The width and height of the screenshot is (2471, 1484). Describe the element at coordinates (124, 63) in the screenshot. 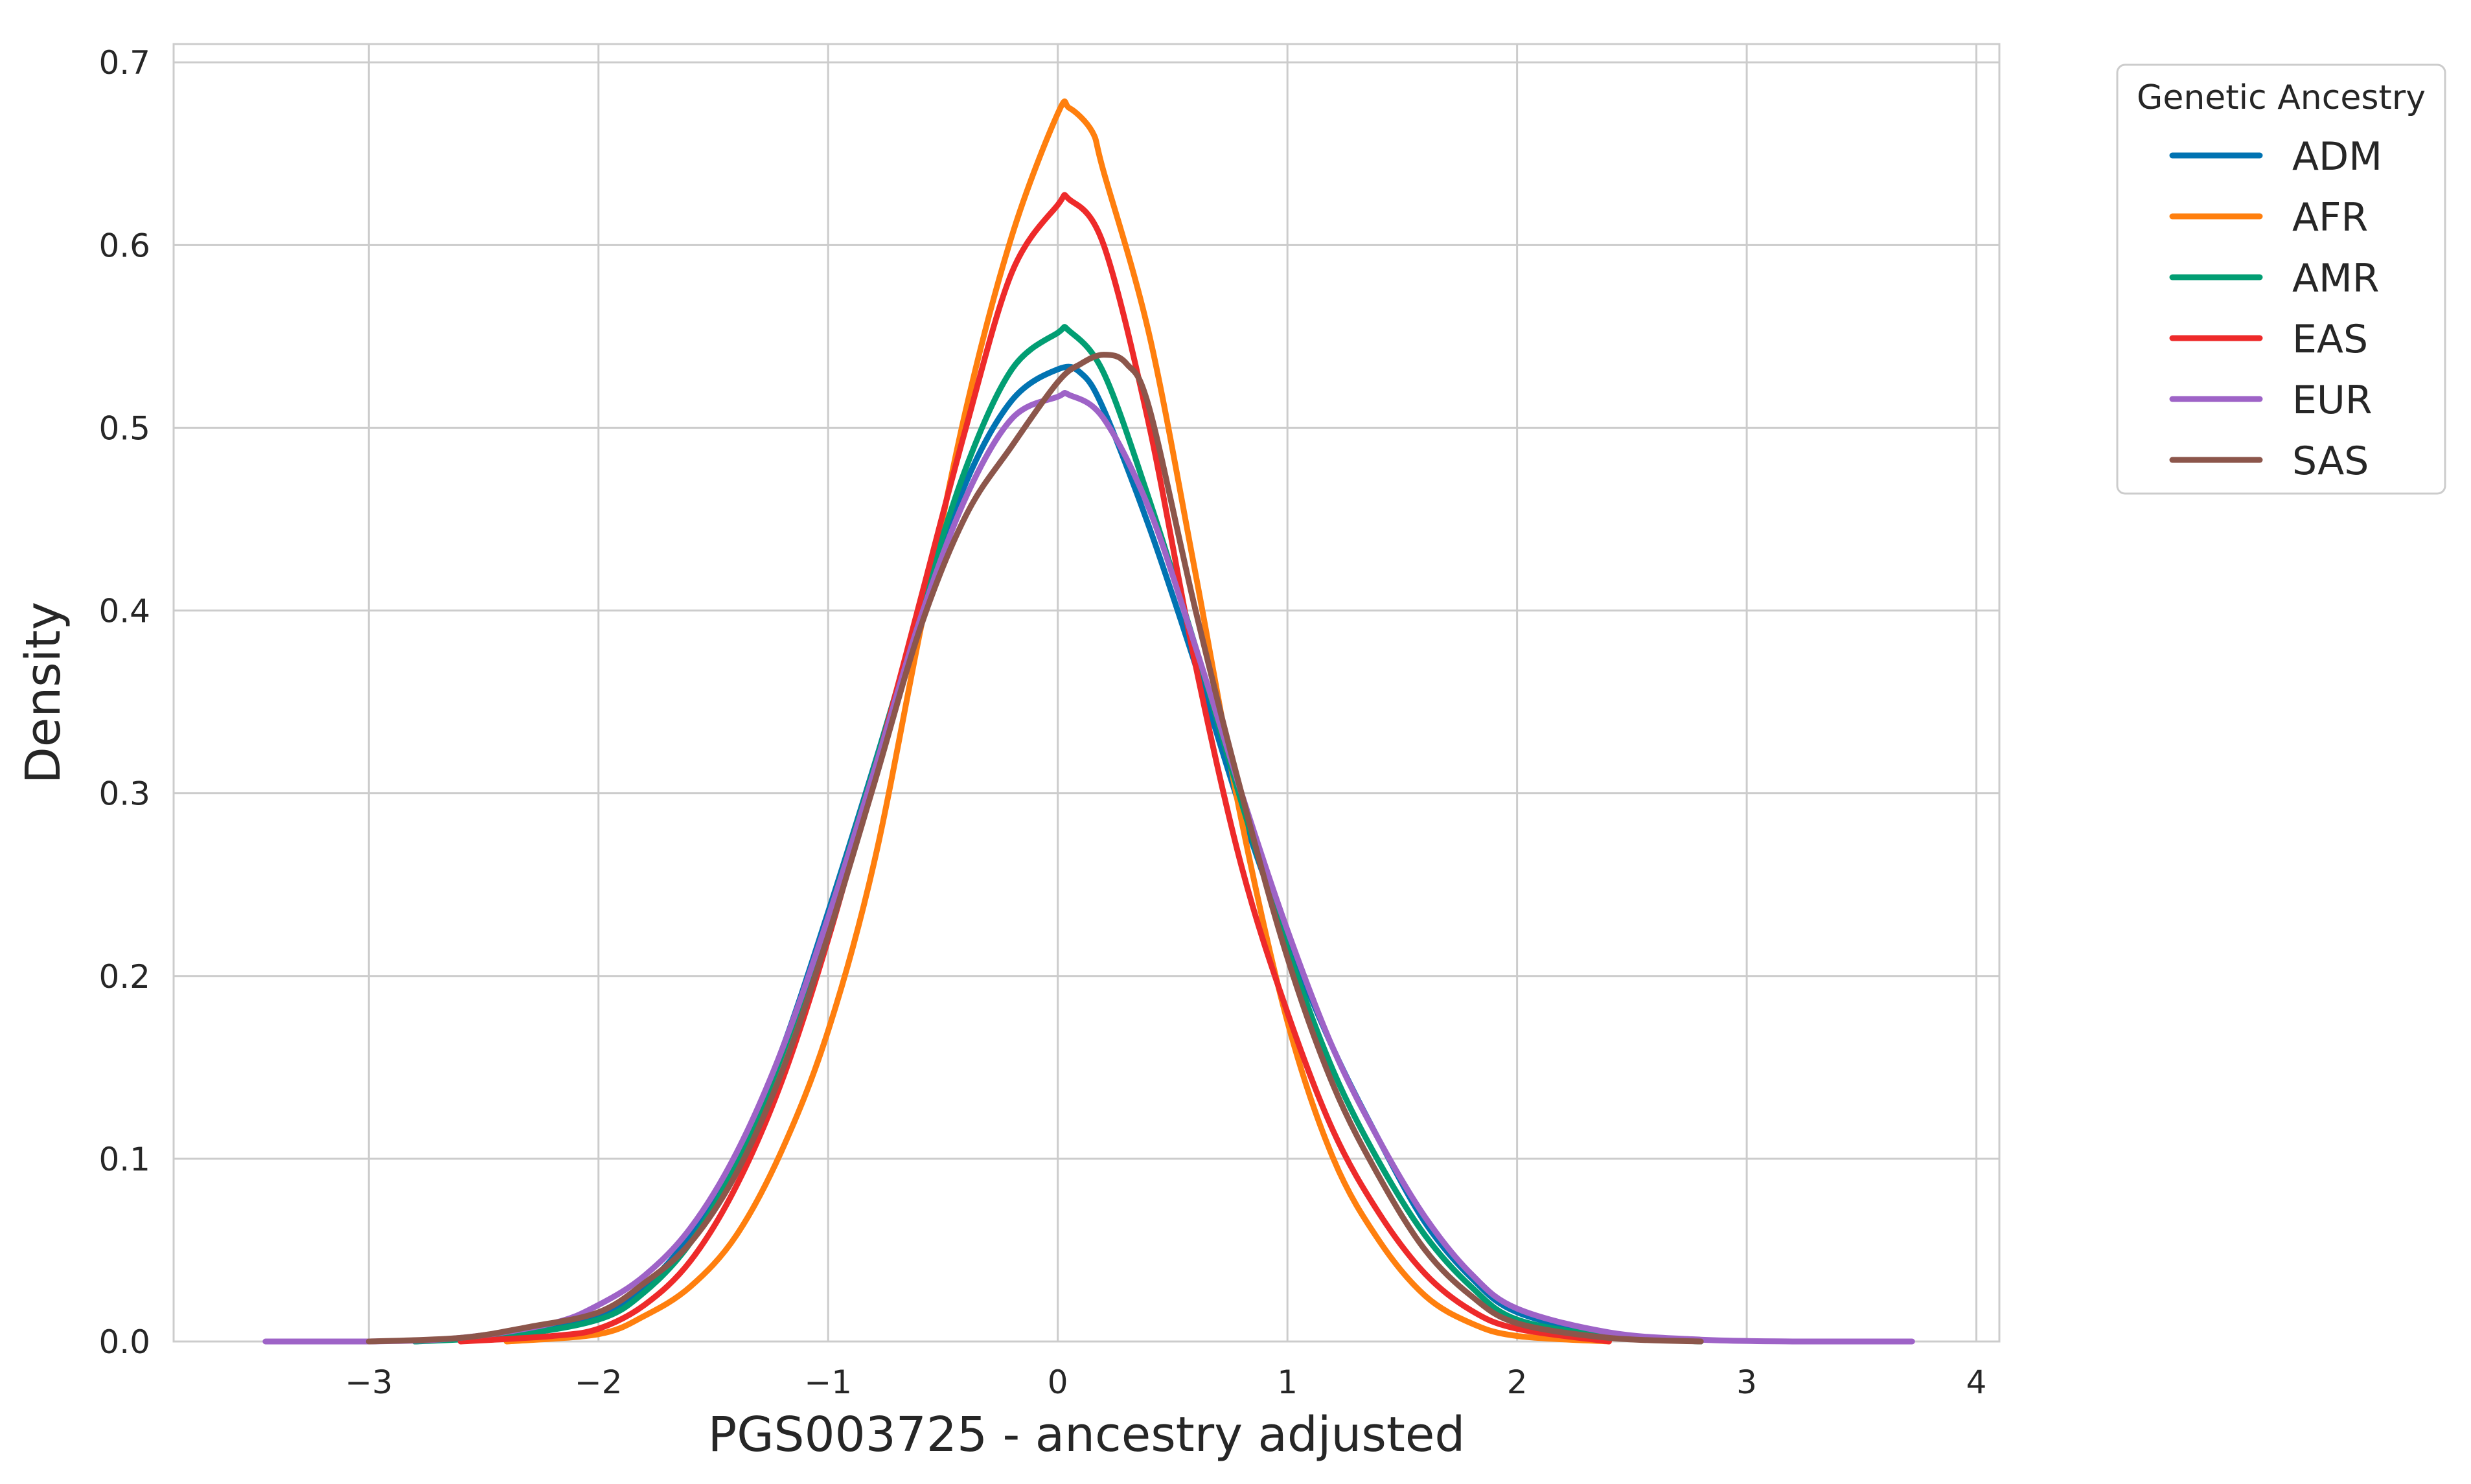

I see `y-tick-label: 0.7` at that location.